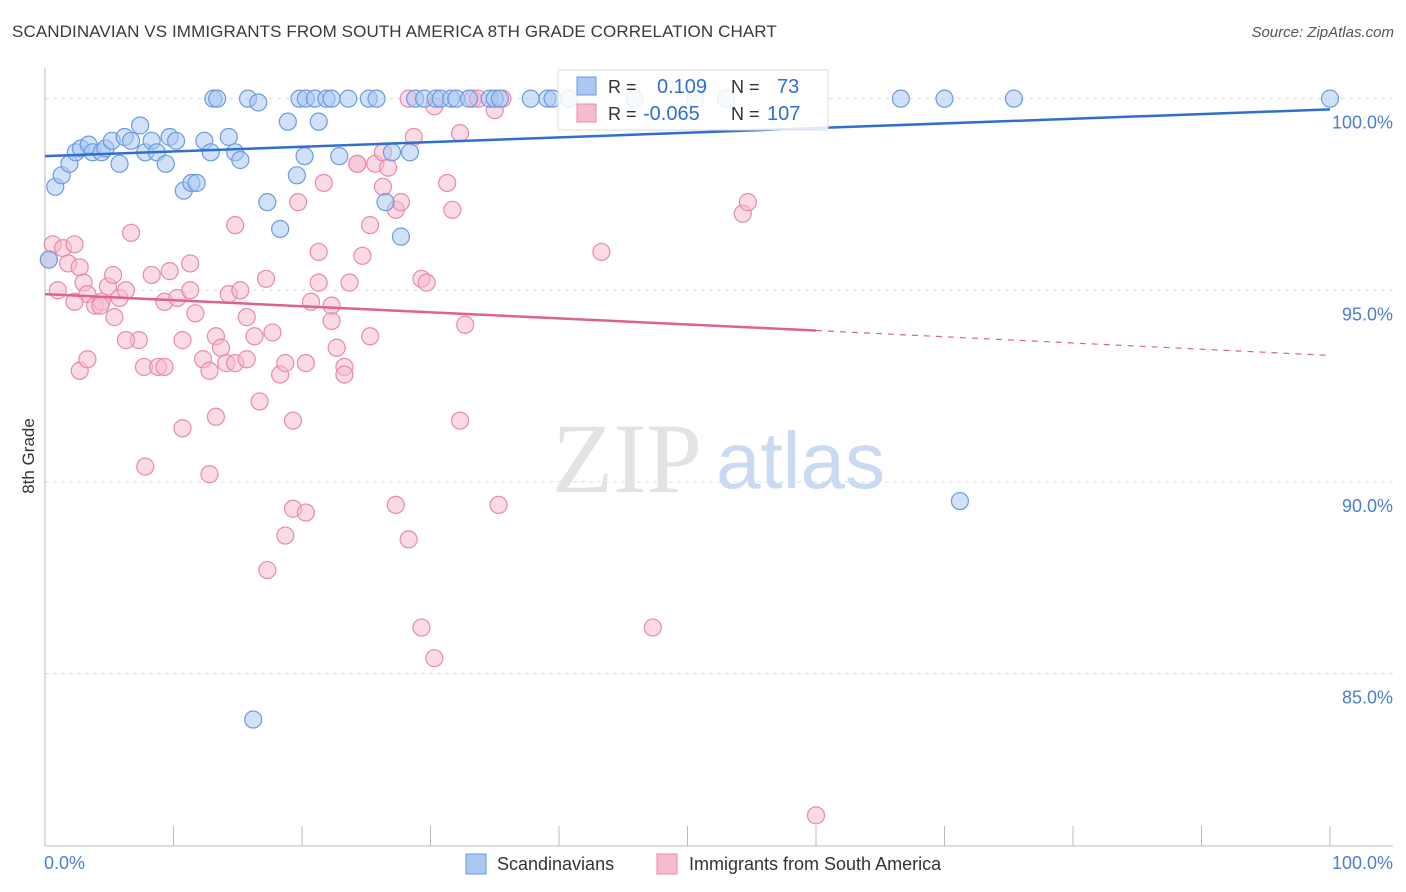 This screenshot has width=1406, height=892. I want to click on stats-pink-r-value: -0.065, so click(671, 114).